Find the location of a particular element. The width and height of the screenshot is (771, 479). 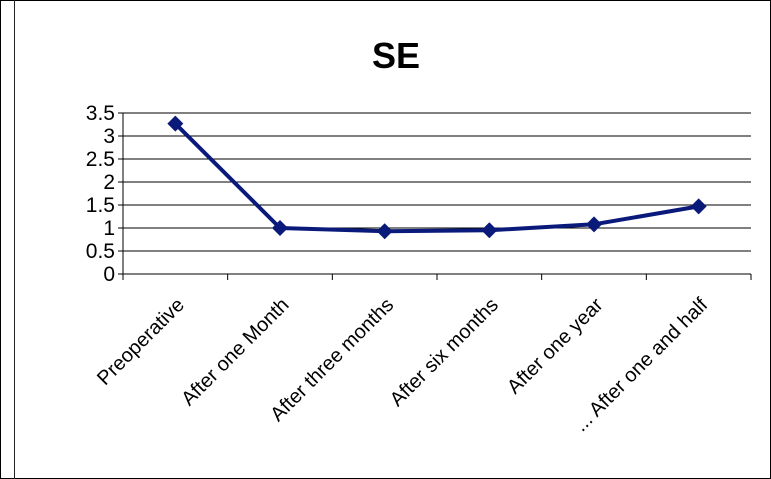

y-tick-label: 0 is located at coordinates (109, 274).